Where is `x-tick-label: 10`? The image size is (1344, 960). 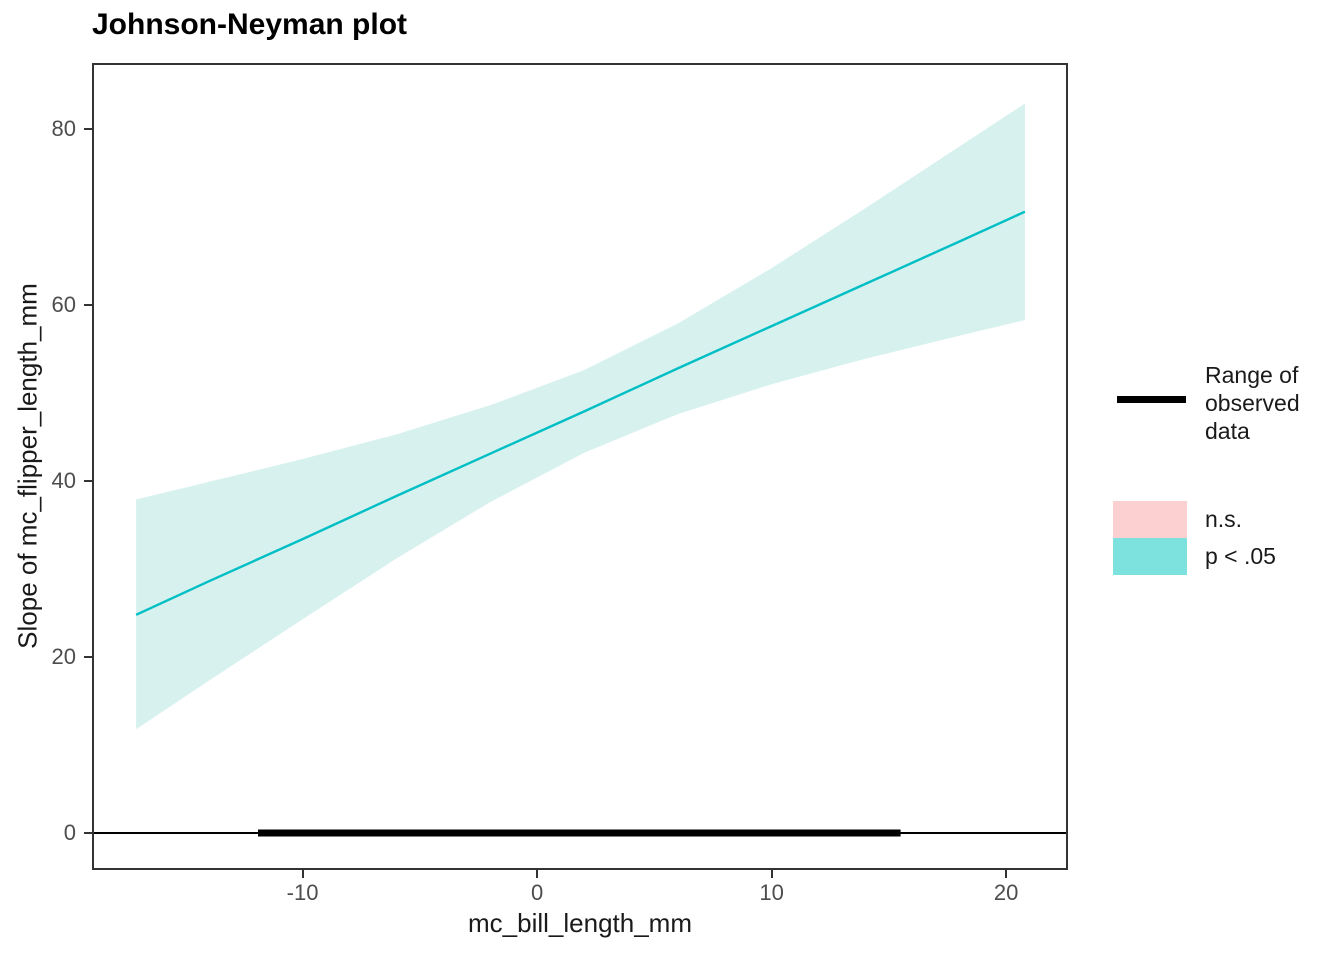
x-tick-label: 10 is located at coordinates (771, 892).